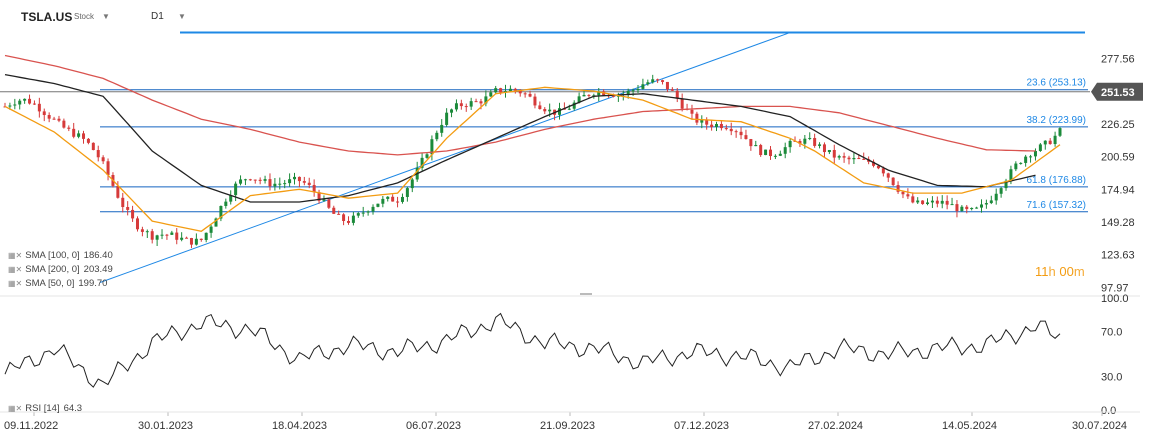  What do you see at coordinates (60, 269) in the screenshot?
I see `indicator-sma200: ▦✕ SMA [200, 0] 203.49` at bounding box center [60, 269].